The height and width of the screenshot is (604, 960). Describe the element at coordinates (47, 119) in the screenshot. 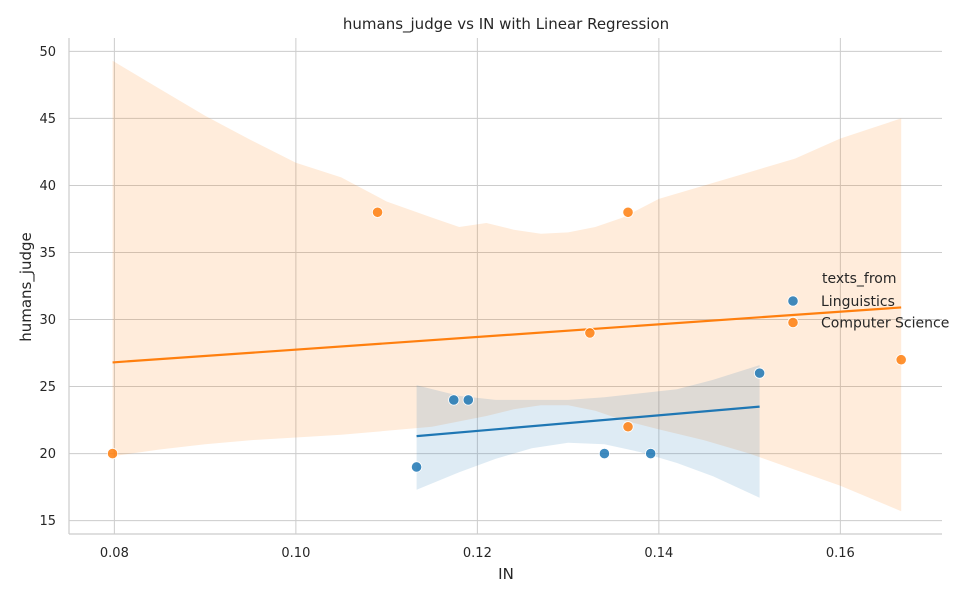

I see `y-tick-label: 45` at that location.